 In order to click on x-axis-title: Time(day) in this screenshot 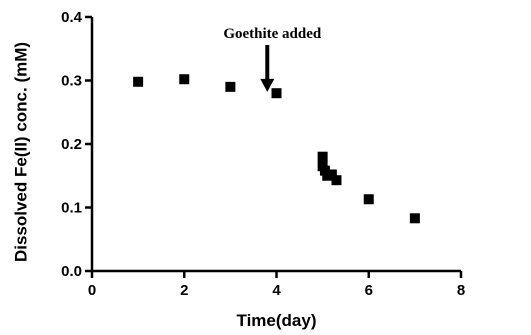, I will do `click(277, 320)`.